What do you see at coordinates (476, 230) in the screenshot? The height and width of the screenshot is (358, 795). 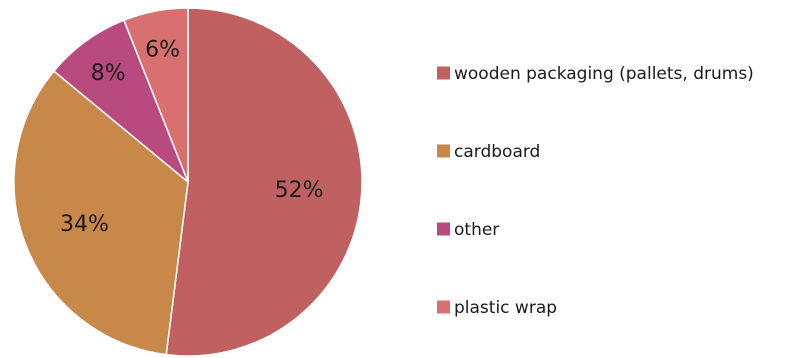 I see `legend-label-2: other` at bounding box center [476, 230].